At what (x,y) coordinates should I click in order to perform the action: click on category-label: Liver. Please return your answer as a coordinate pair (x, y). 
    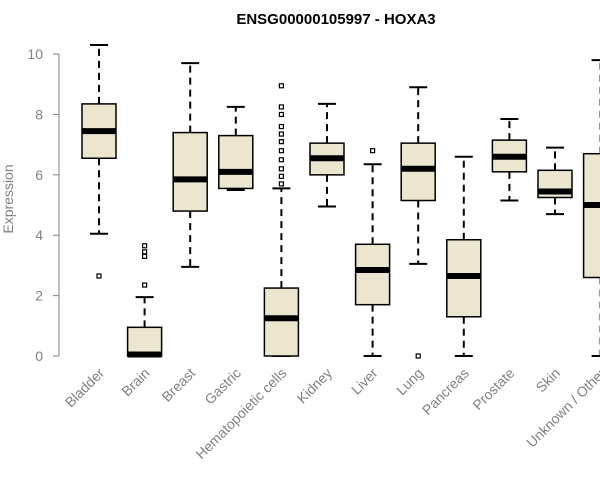
    Looking at the image, I should click on (364, 381).